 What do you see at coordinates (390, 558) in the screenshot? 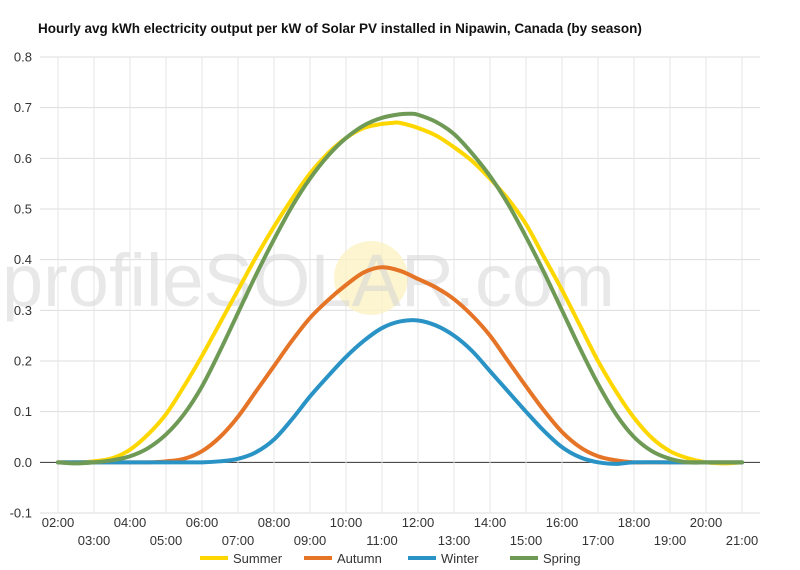
I see `legend: Summer Autumn Winter Spring` at bounding box center [390, 558].